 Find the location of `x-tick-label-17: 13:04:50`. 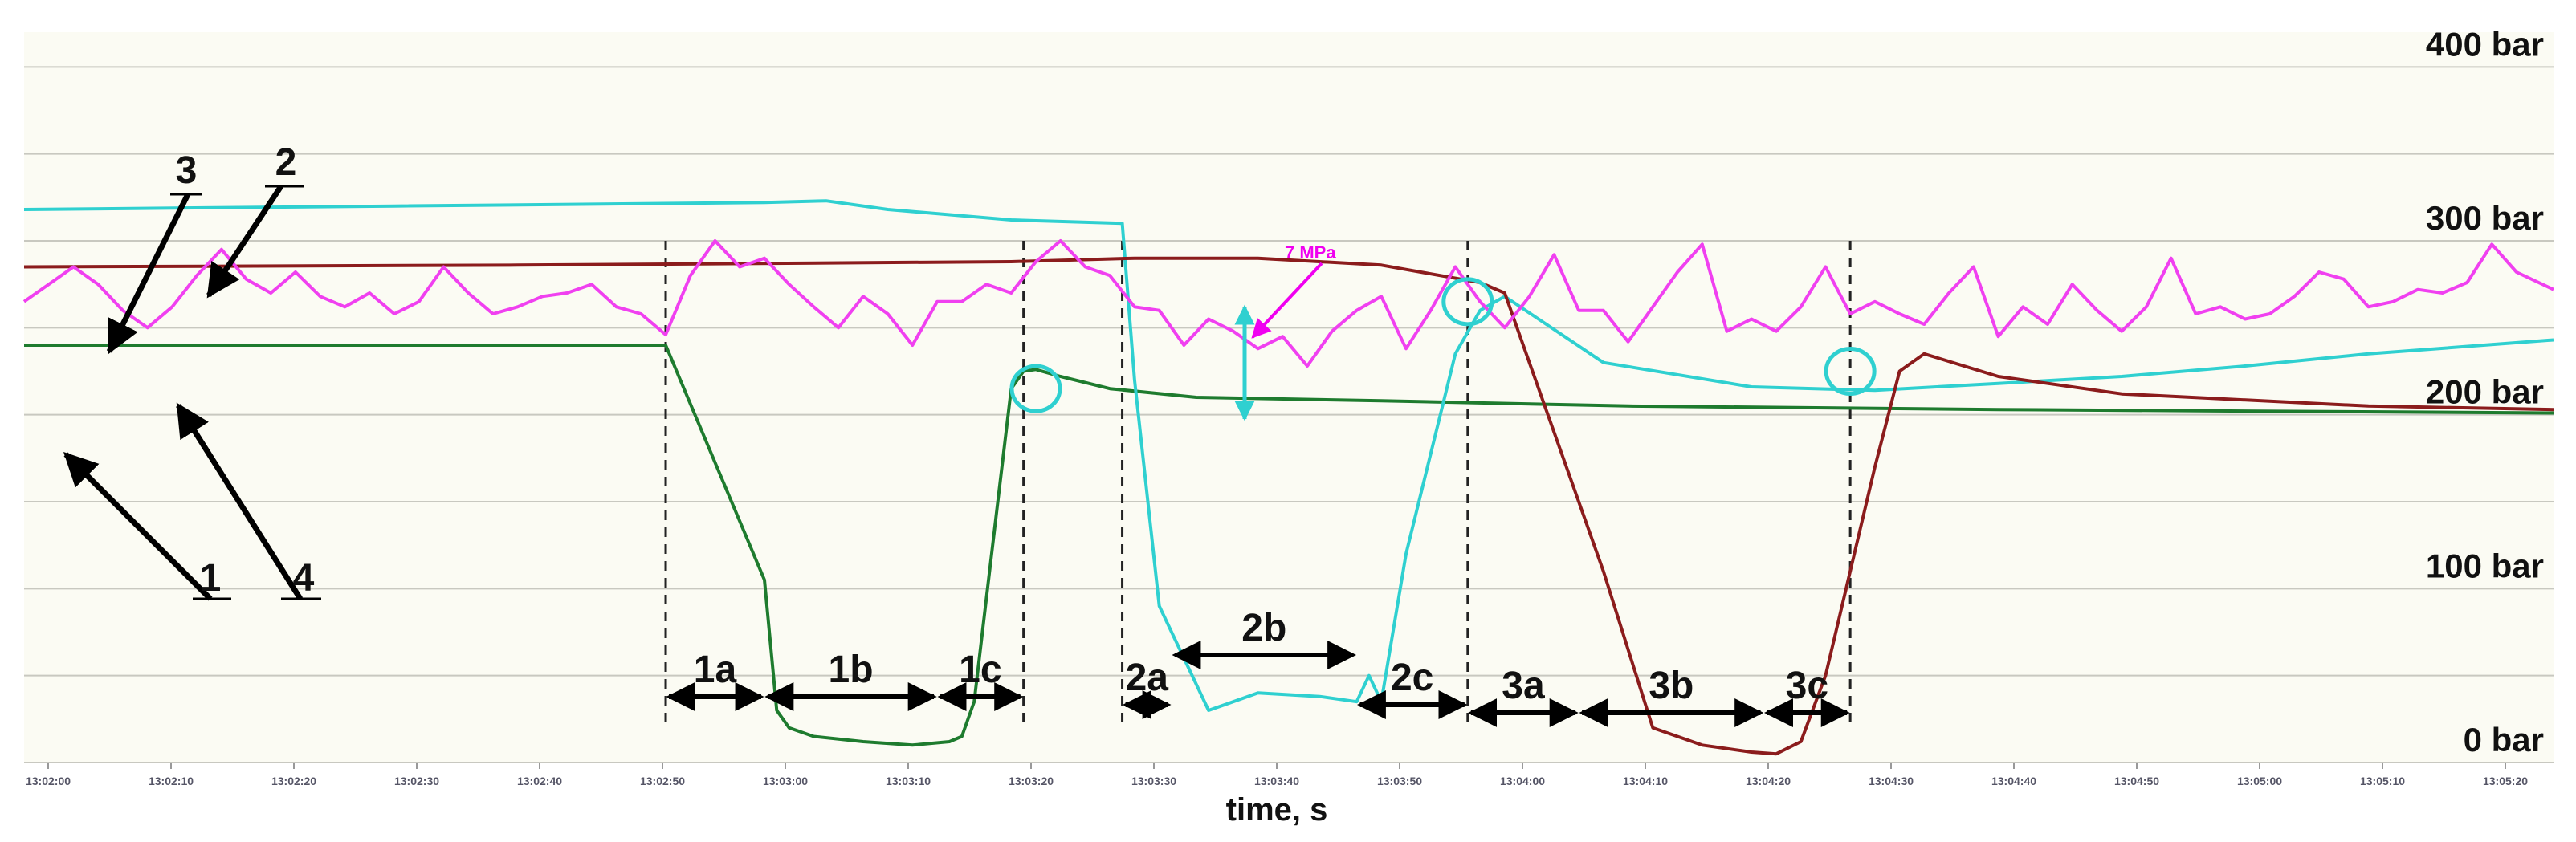

x-tick-label-17: 13:04:50 is located at coordinates (2136, 781).